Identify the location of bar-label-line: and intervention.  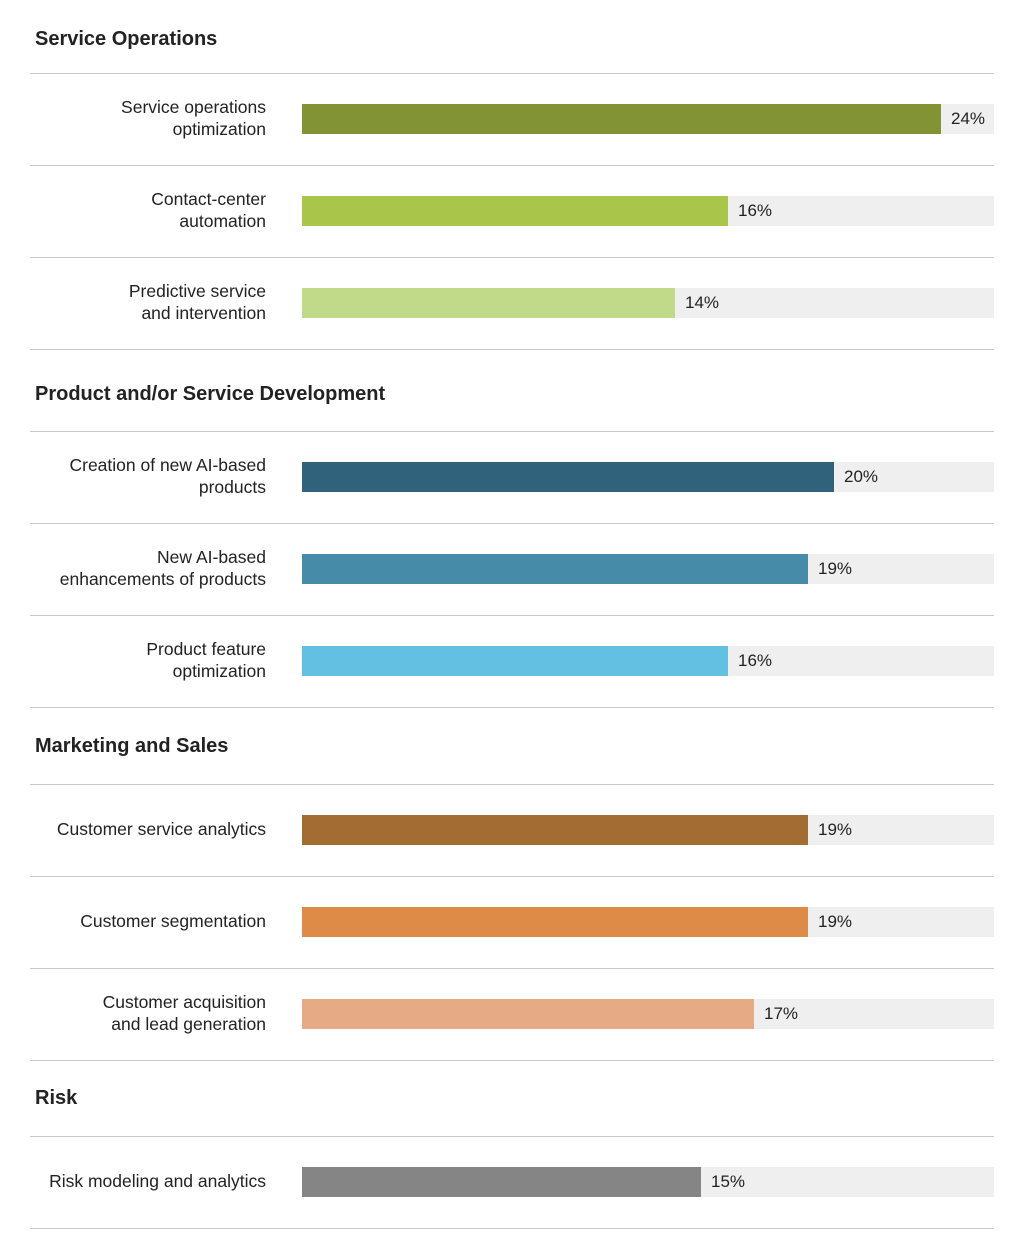
(203, 313).